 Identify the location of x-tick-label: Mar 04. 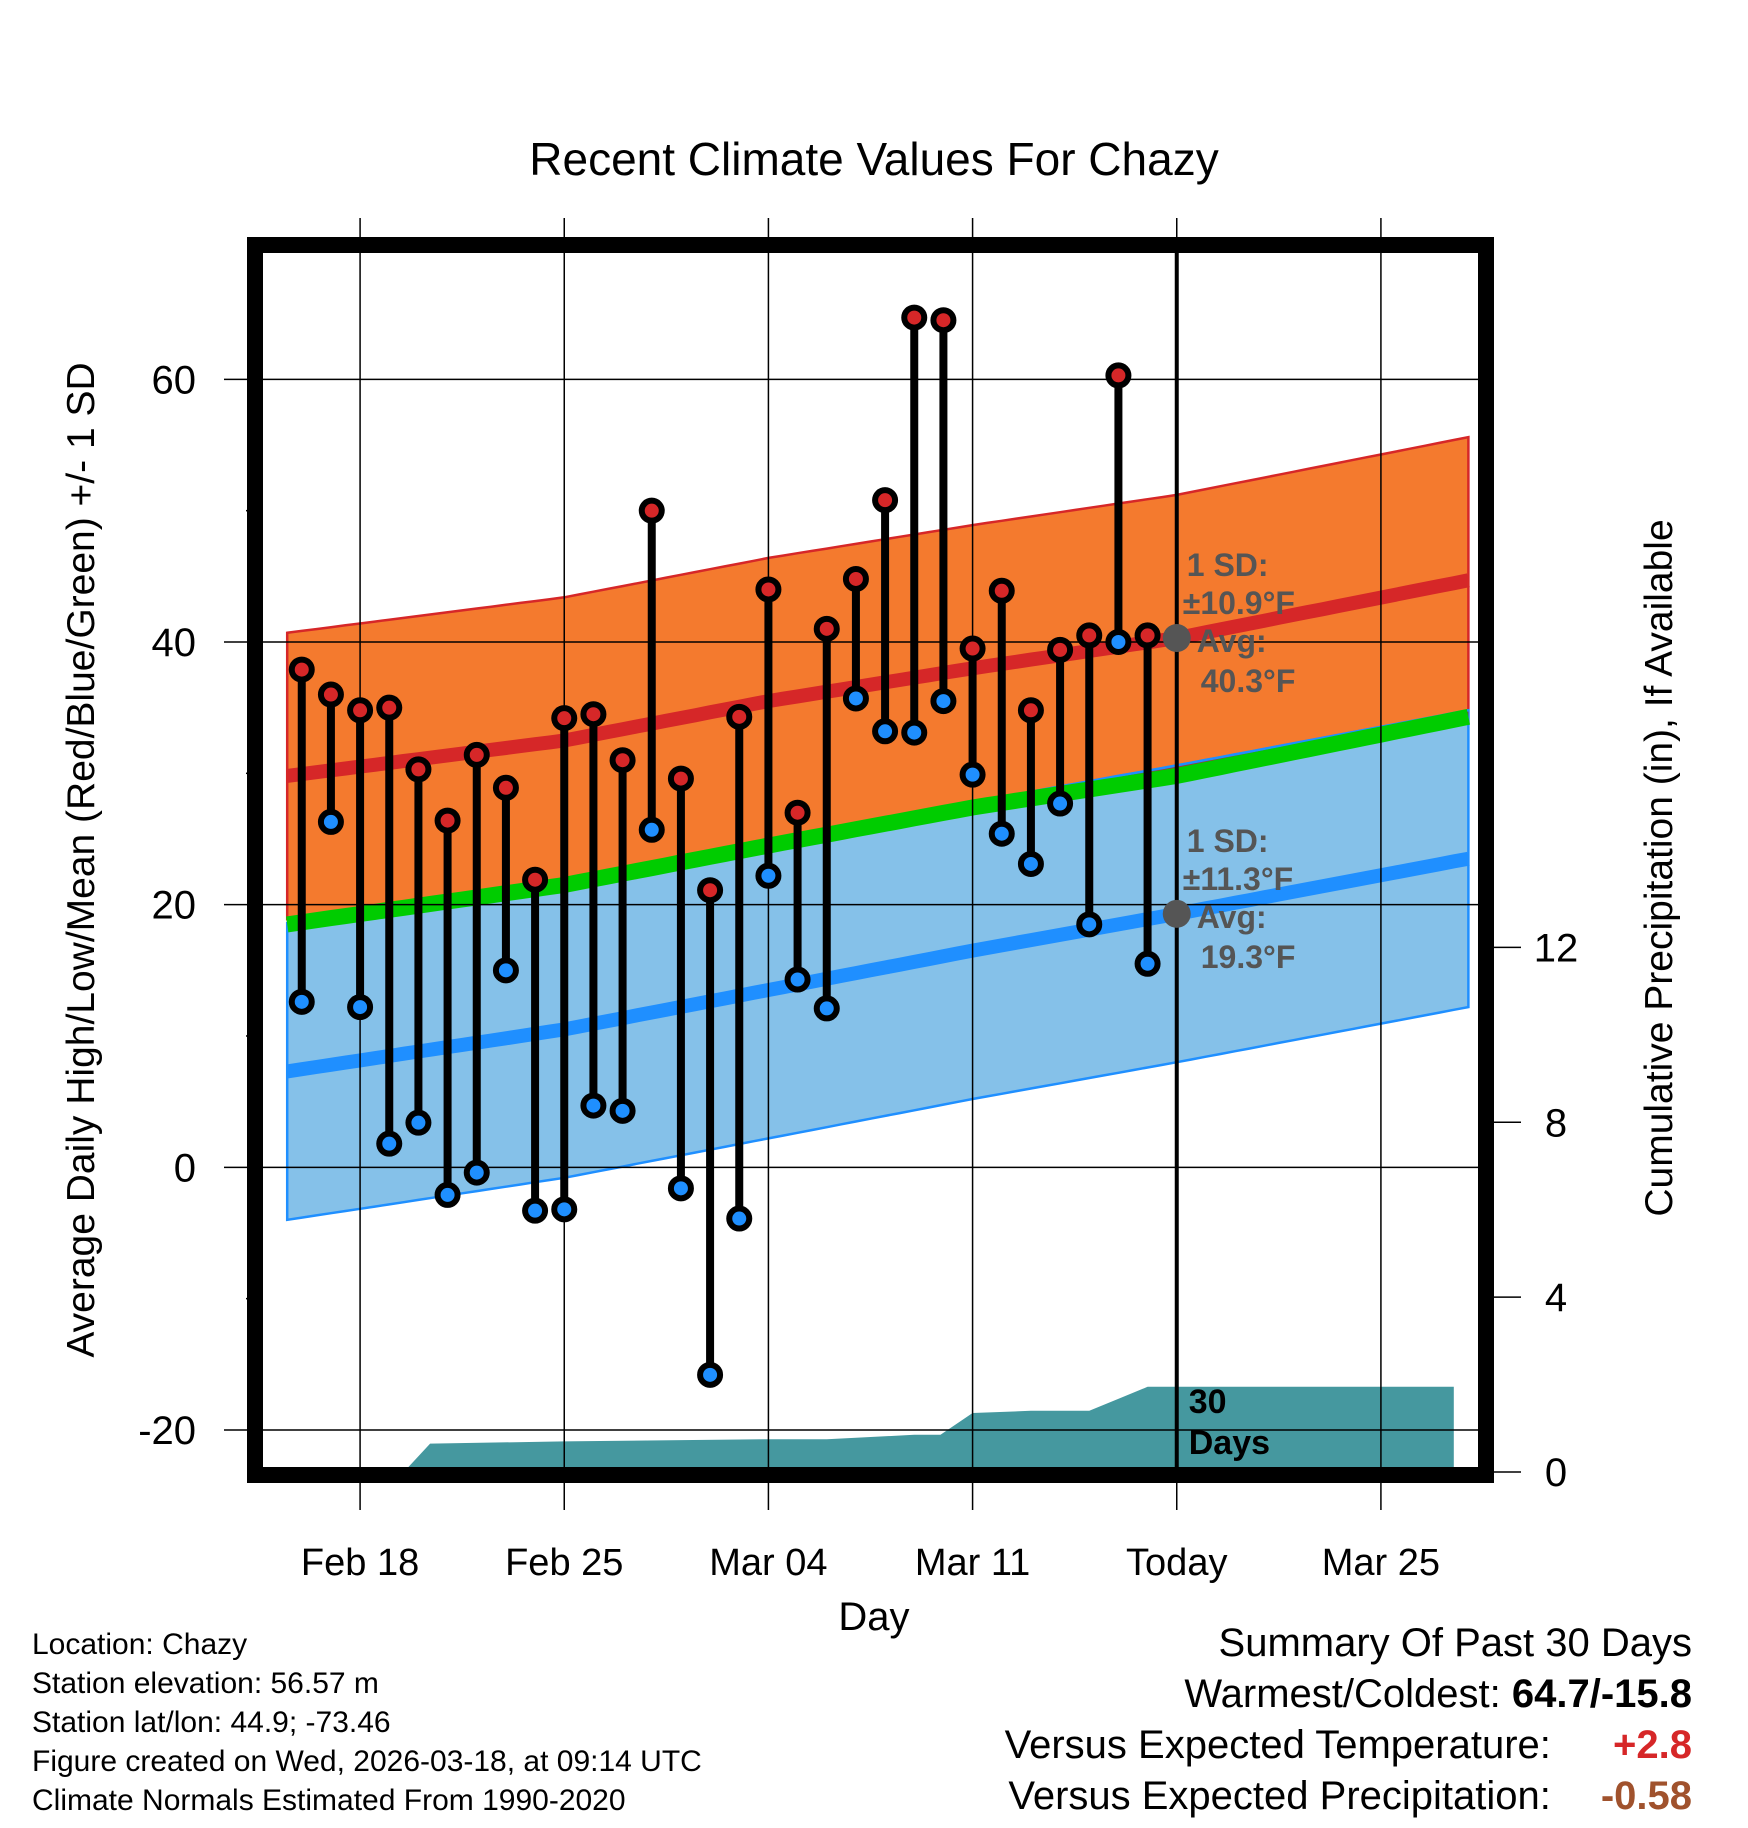
(768, 1563).